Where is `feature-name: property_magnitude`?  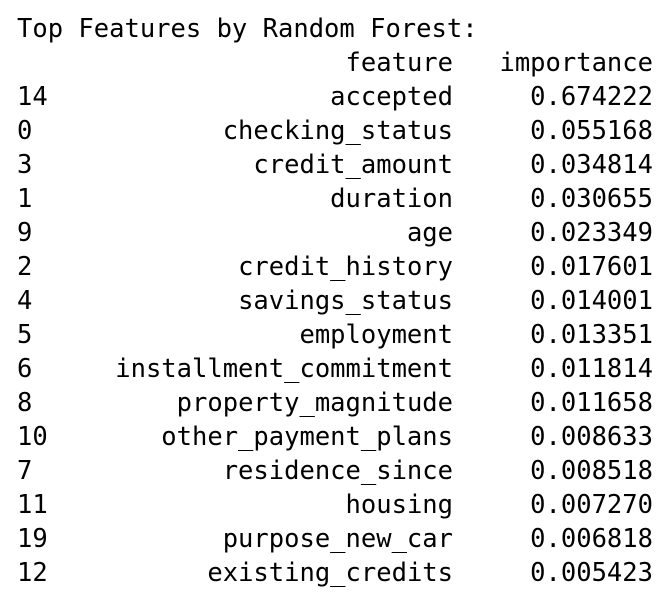 feature-name: property_magnitude is located at coordinates (314, 403).